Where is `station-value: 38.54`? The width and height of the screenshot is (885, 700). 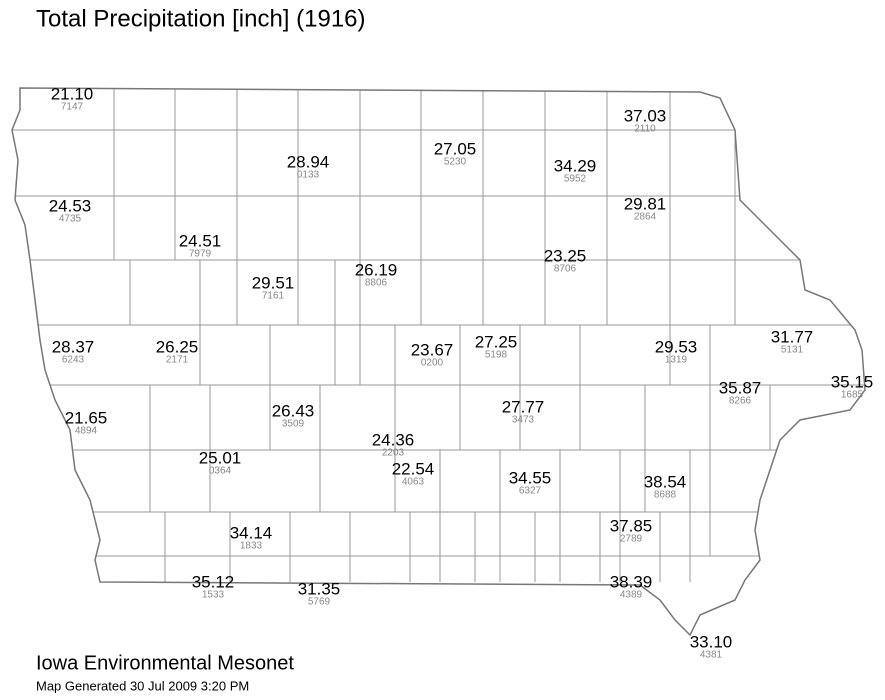 station-value: 38.54 is located at coordinates (665, 481).